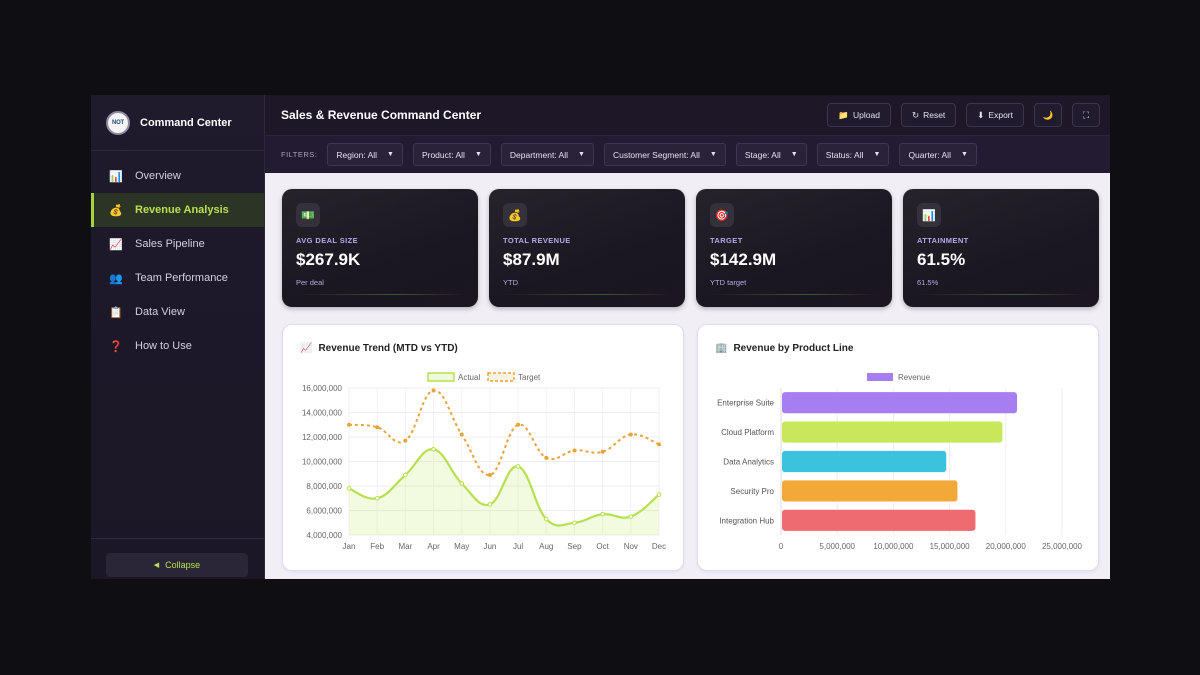 The image size is (1200, 675). Describe the element at coordinates (726, 240) in the screenshot. I see `kpi-label: TARGET` at that location.